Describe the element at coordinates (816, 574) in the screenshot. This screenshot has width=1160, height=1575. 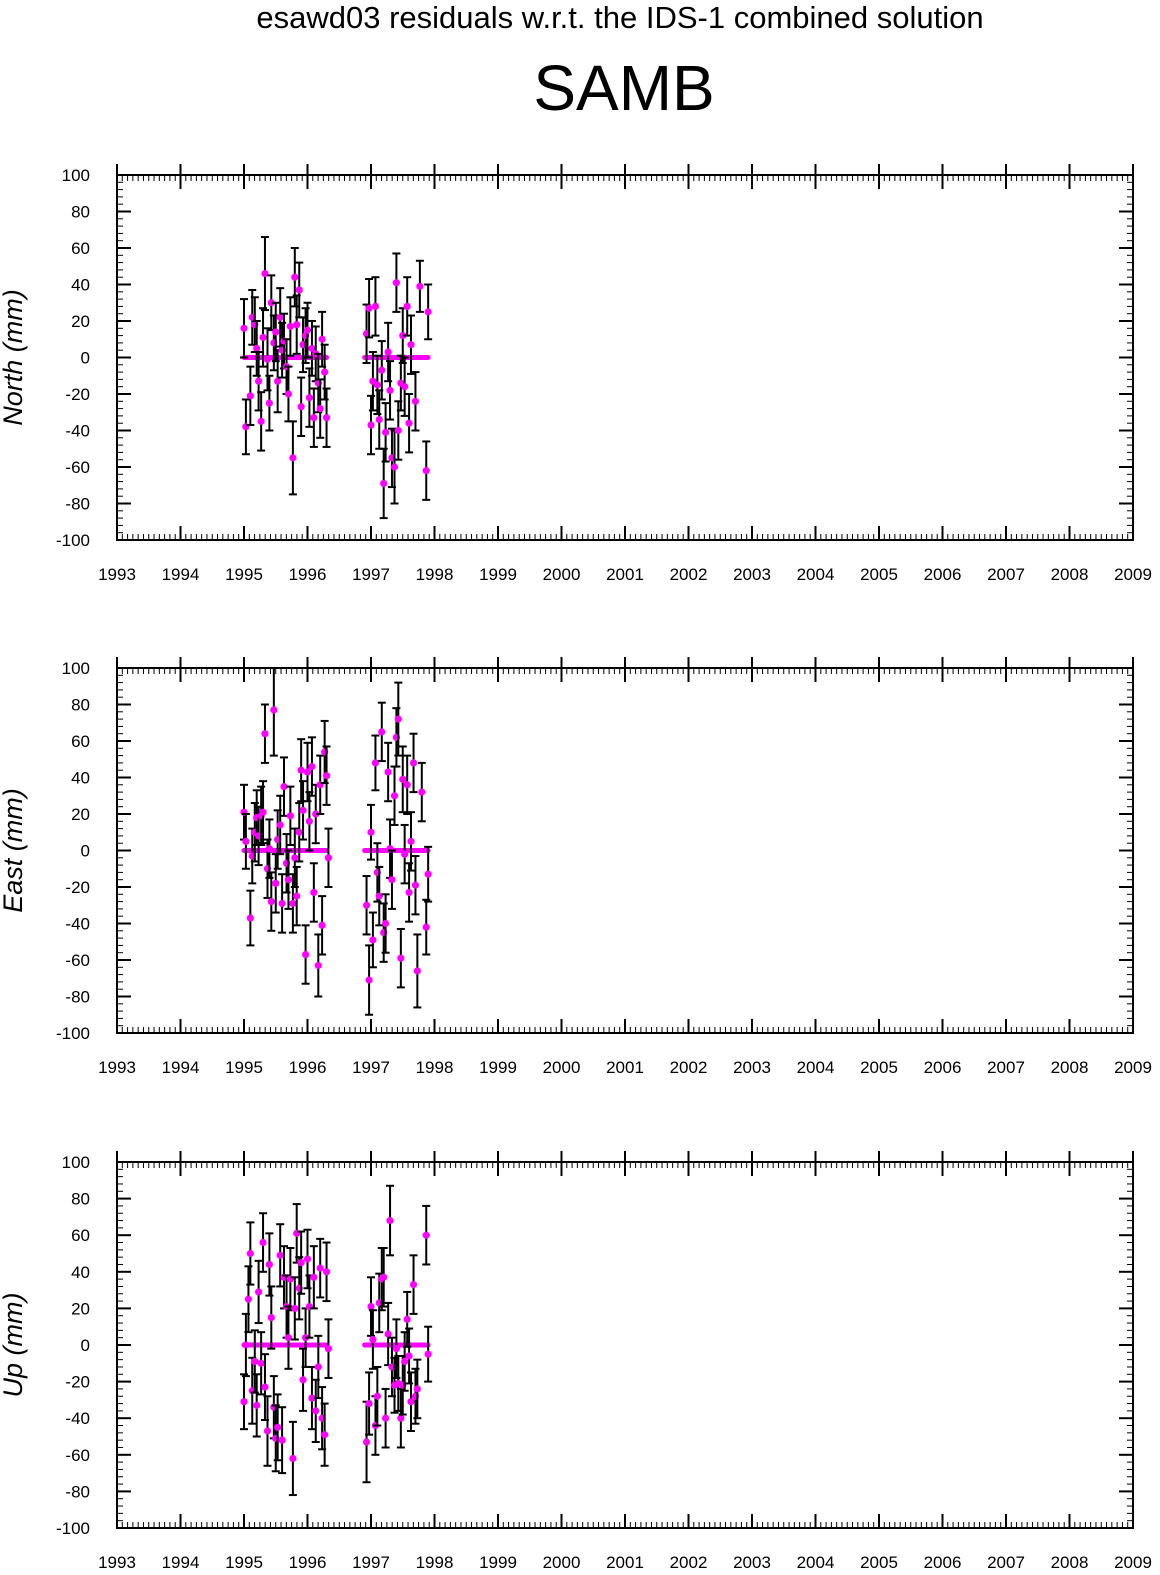
I see `north-x-tick-label: 2004` at that location.